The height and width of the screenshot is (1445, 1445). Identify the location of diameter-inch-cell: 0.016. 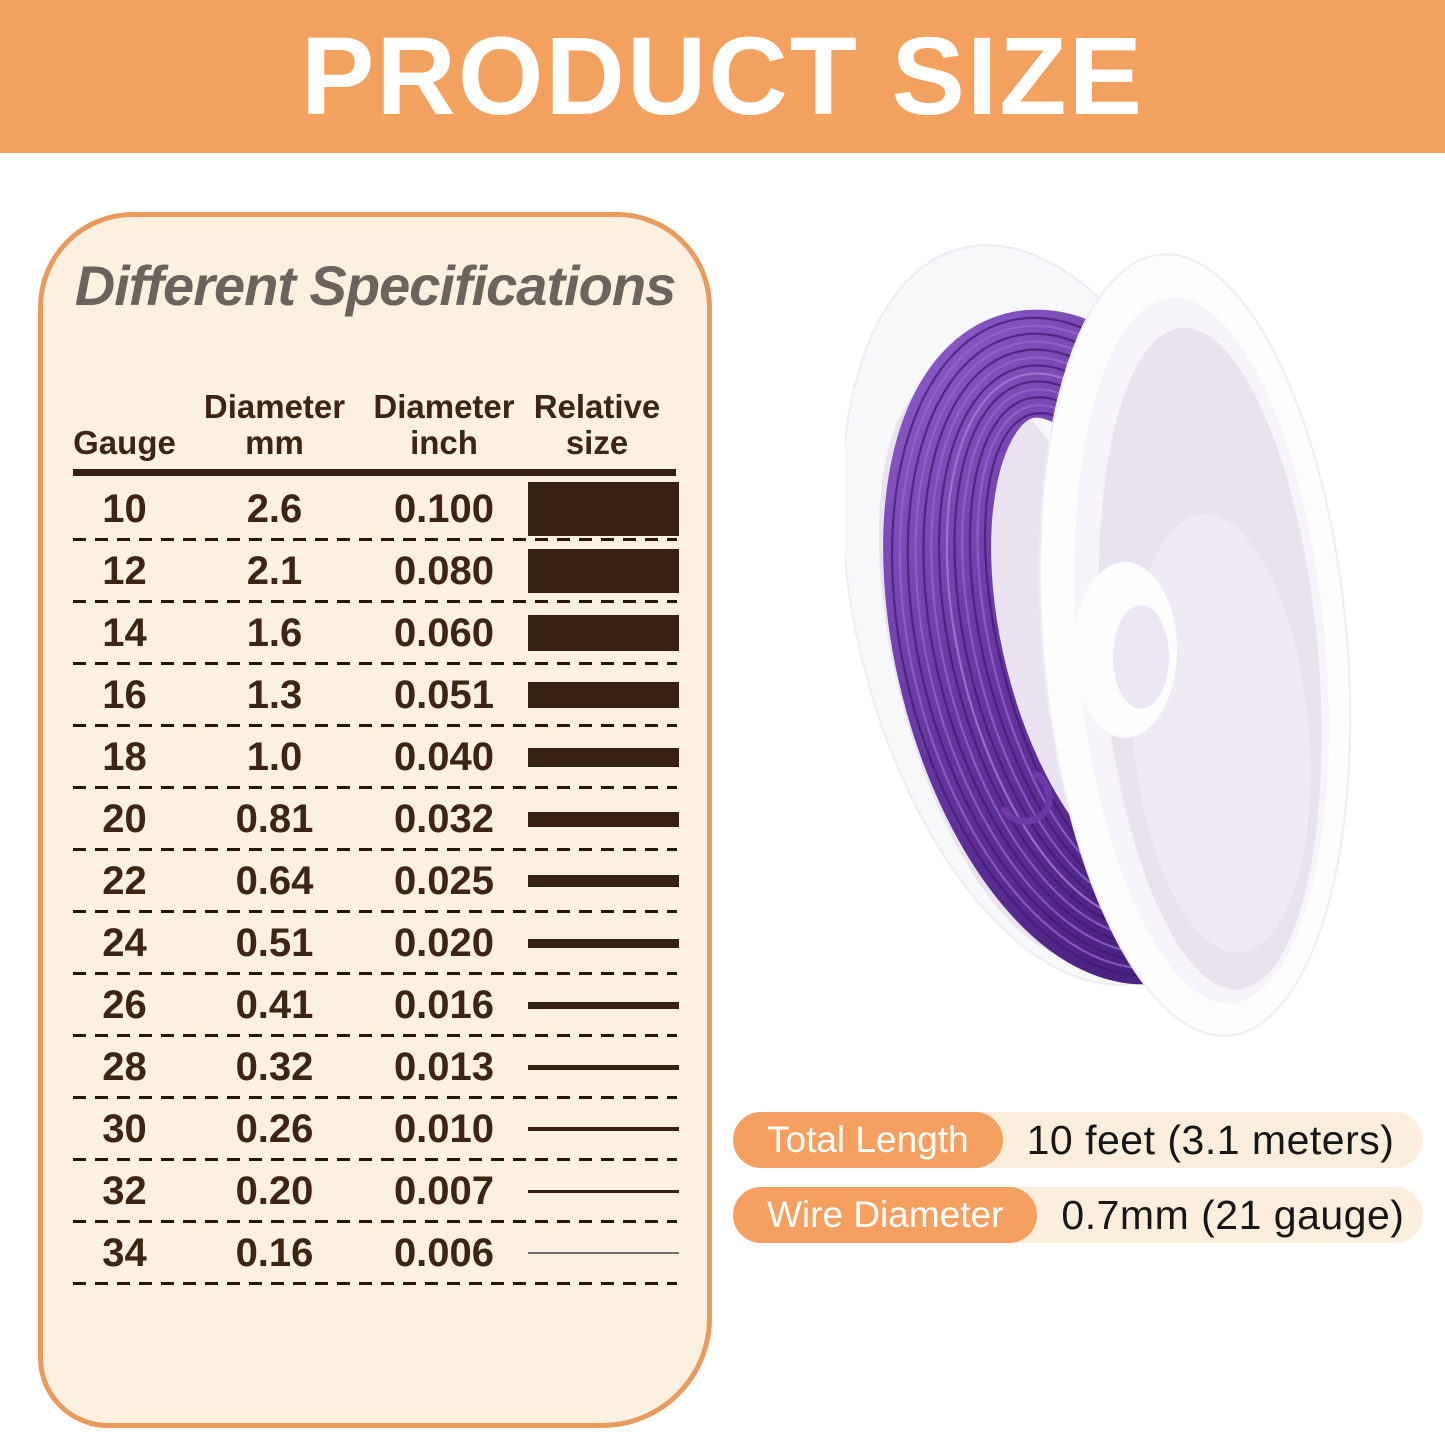
(444, 1004).